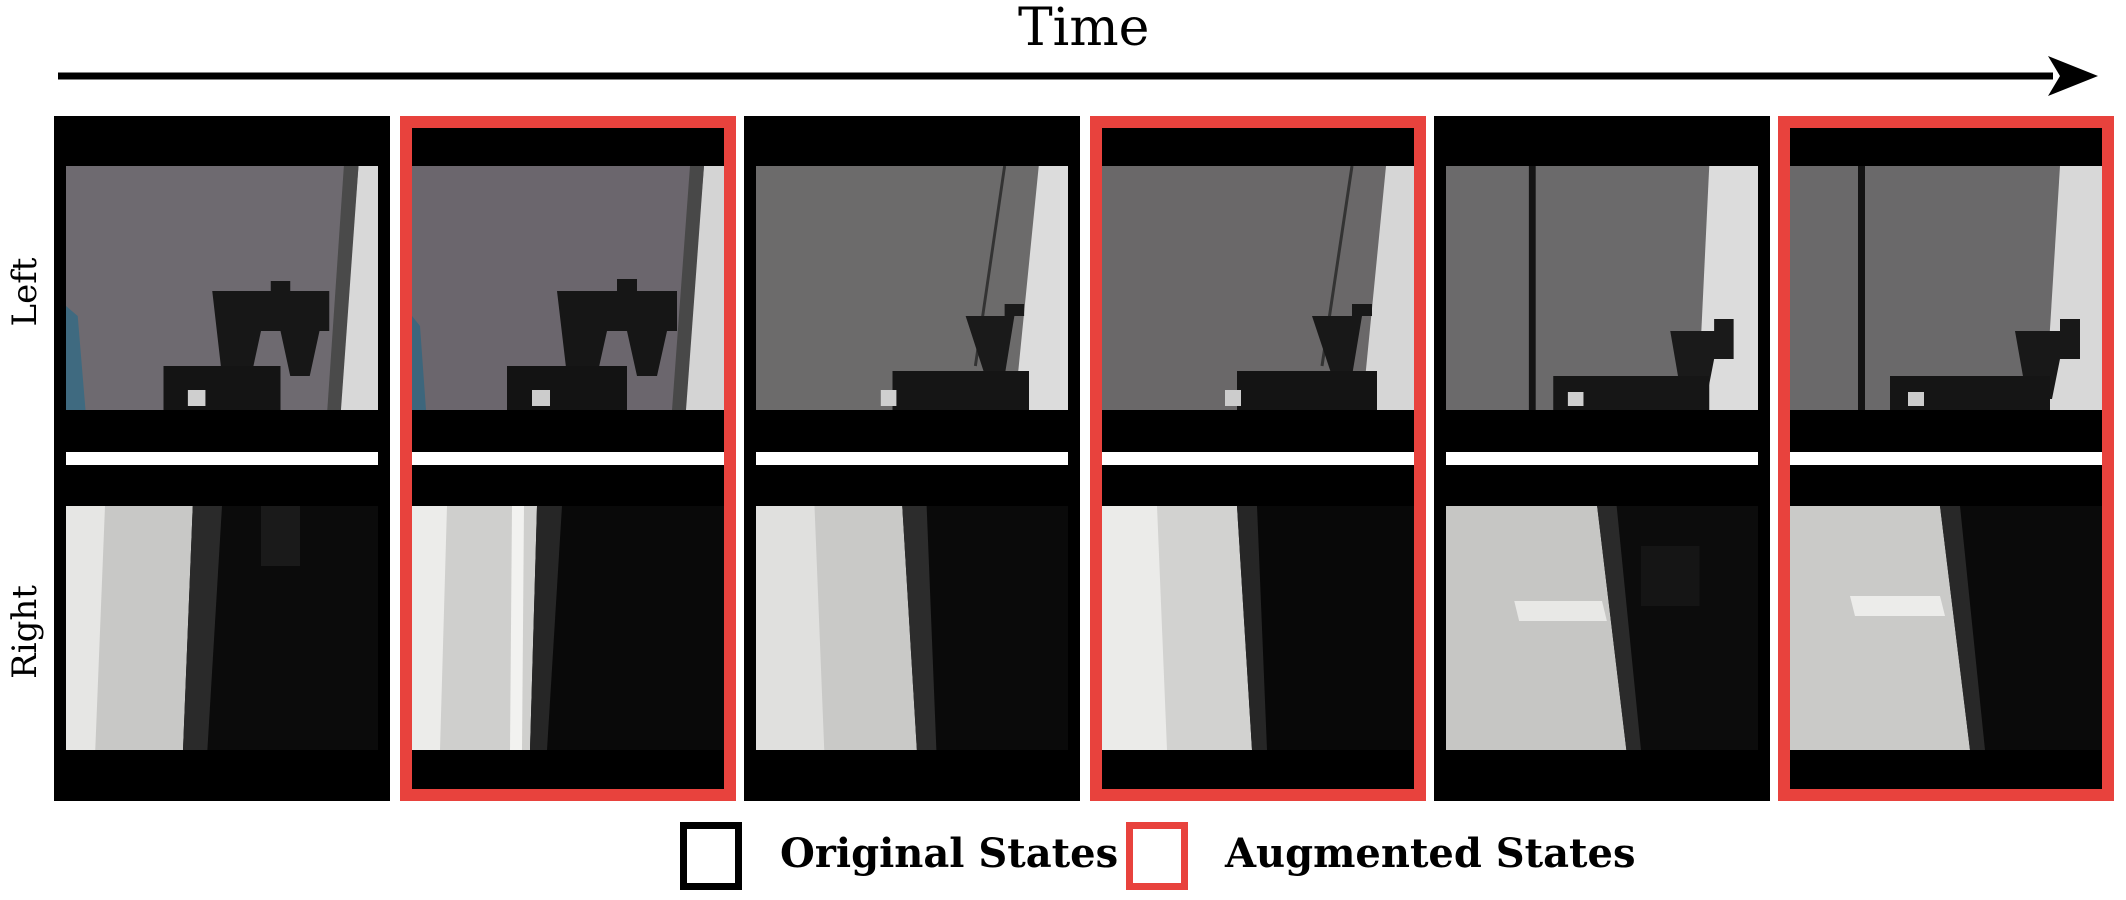 This screenshot has width=2126, height=900. What do you see at coordinates (1078, 76) in the screenshot?
I see `time-arrow-icon` at bounding box center [1078, 76].